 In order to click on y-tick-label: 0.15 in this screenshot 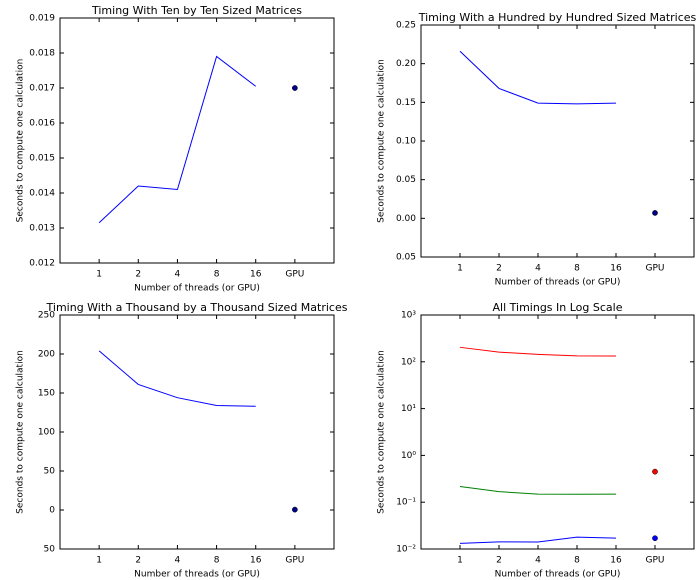, I will do `click(406, 103)`.